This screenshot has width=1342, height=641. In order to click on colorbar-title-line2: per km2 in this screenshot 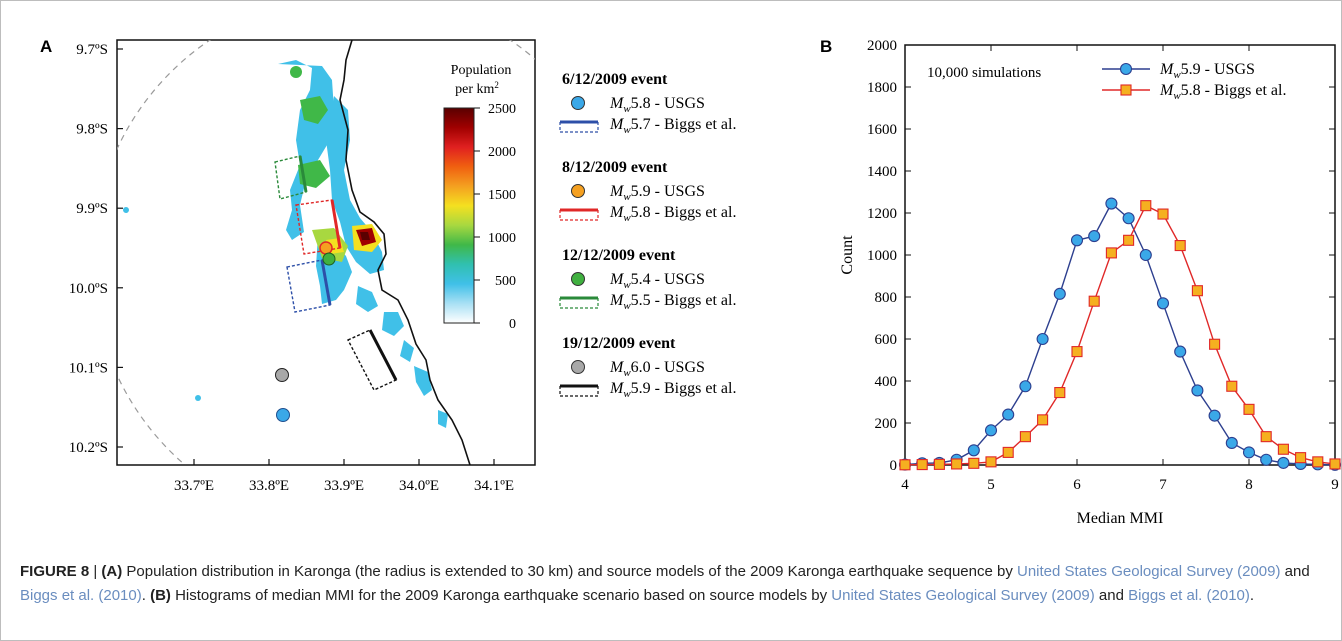, I will do `click(477, 88)`.